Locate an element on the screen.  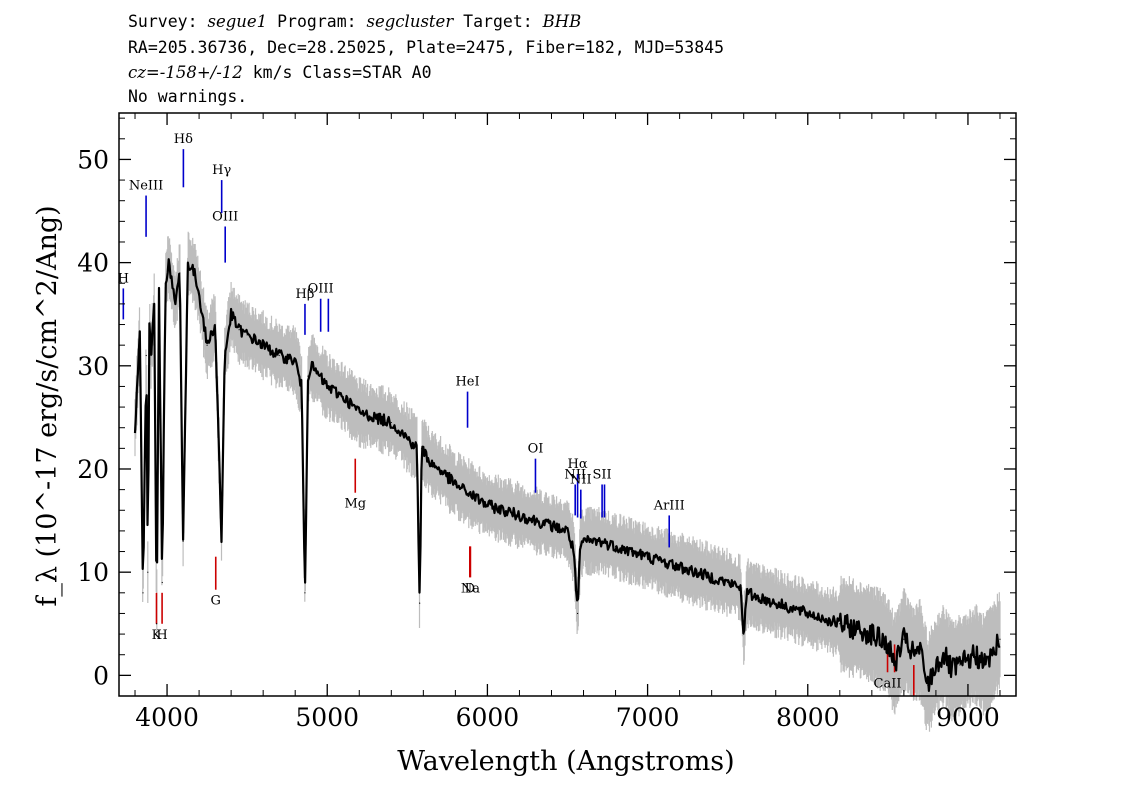
header-line-4: No warnings. is located at coordinates (188, 96).